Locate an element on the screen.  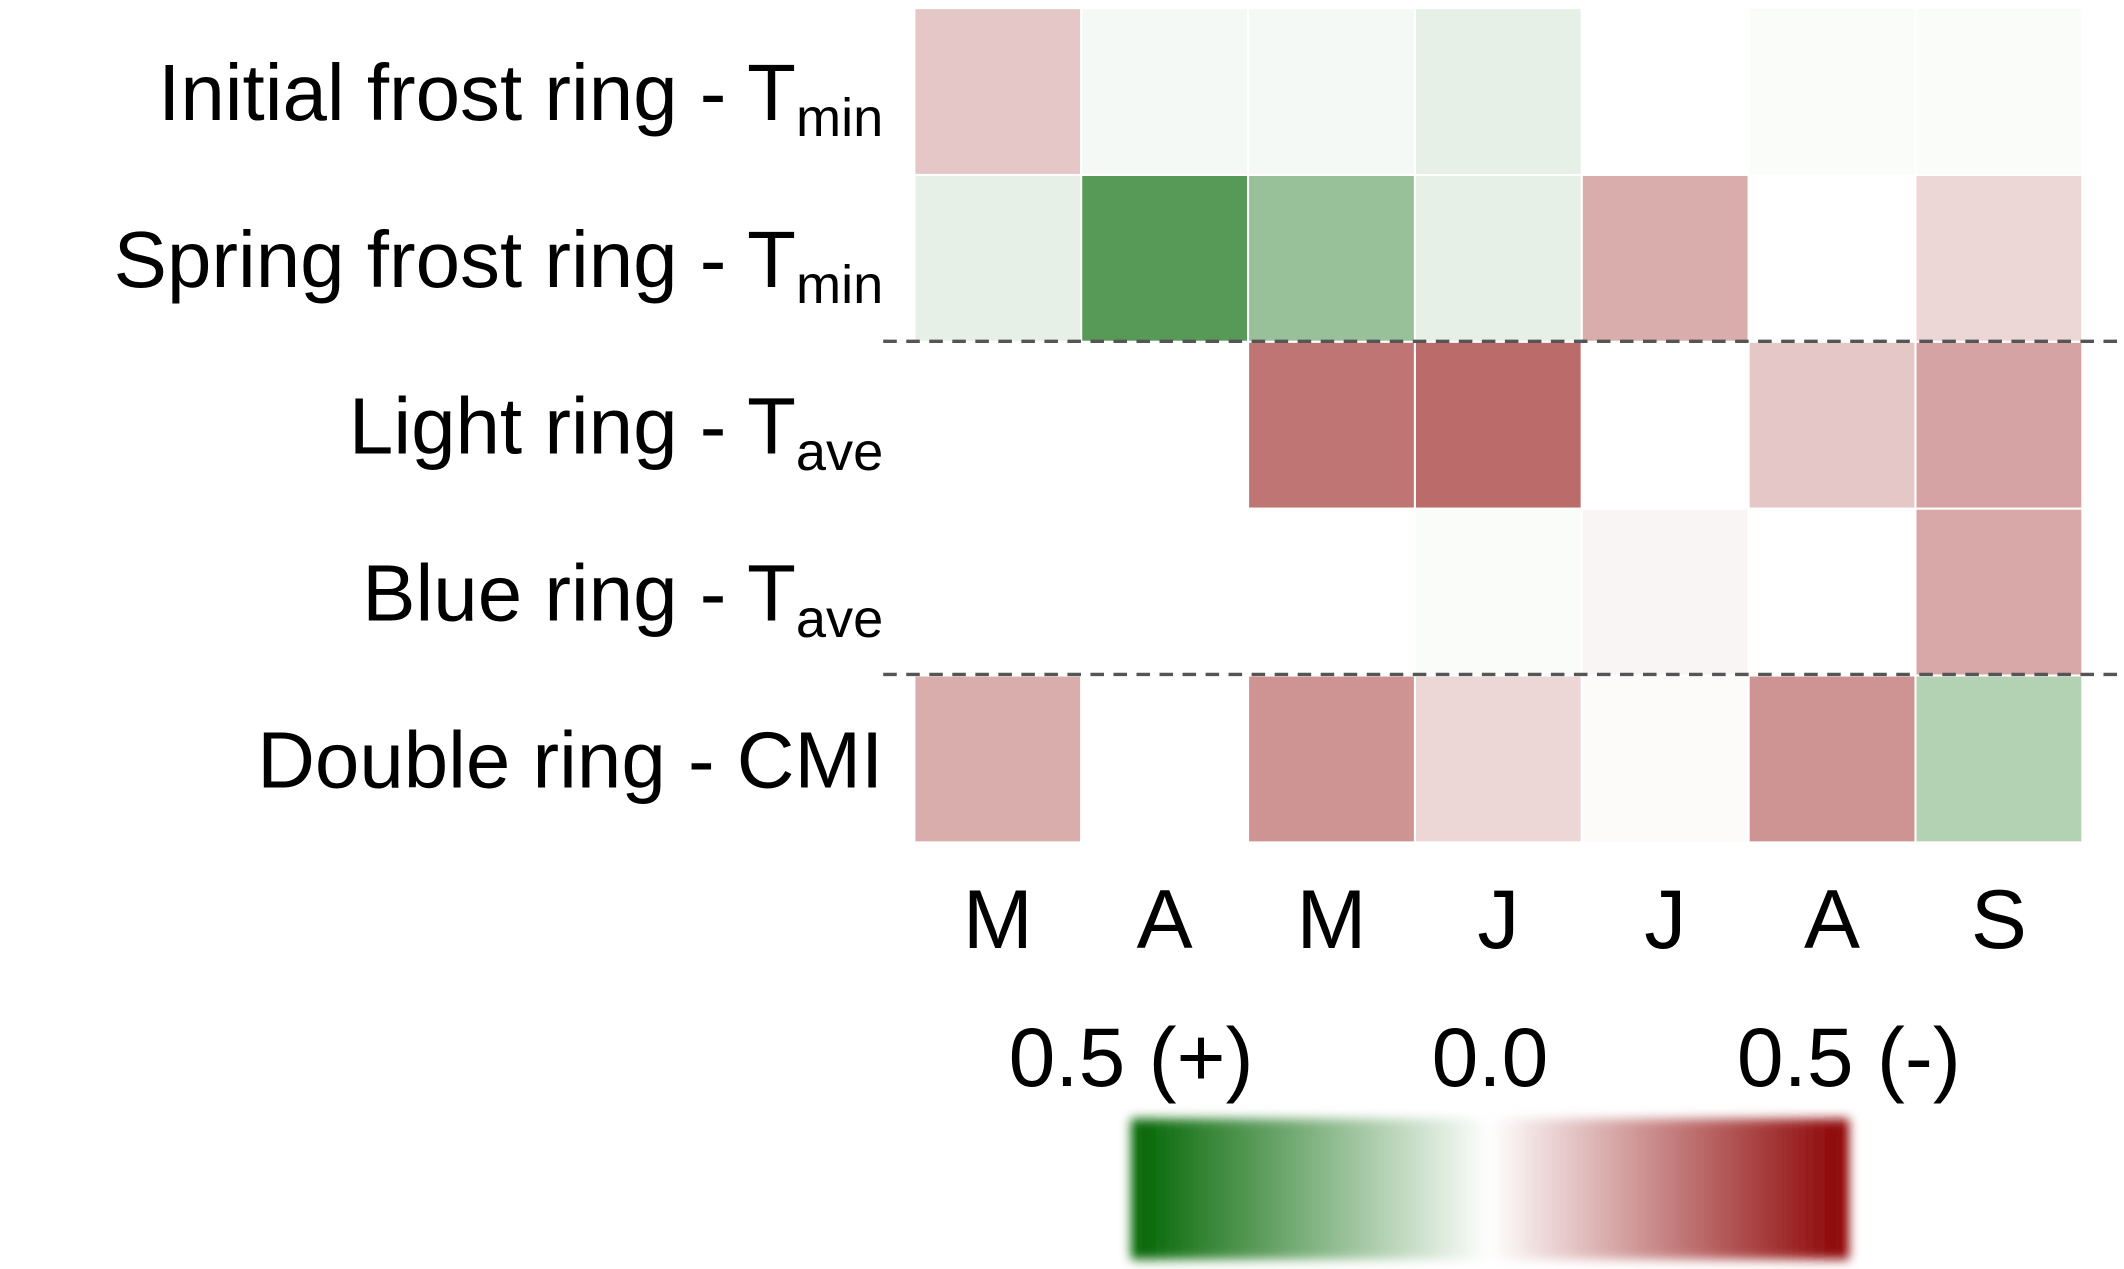
row-label: Light ring - Tave is located at coordinates (616, 432).